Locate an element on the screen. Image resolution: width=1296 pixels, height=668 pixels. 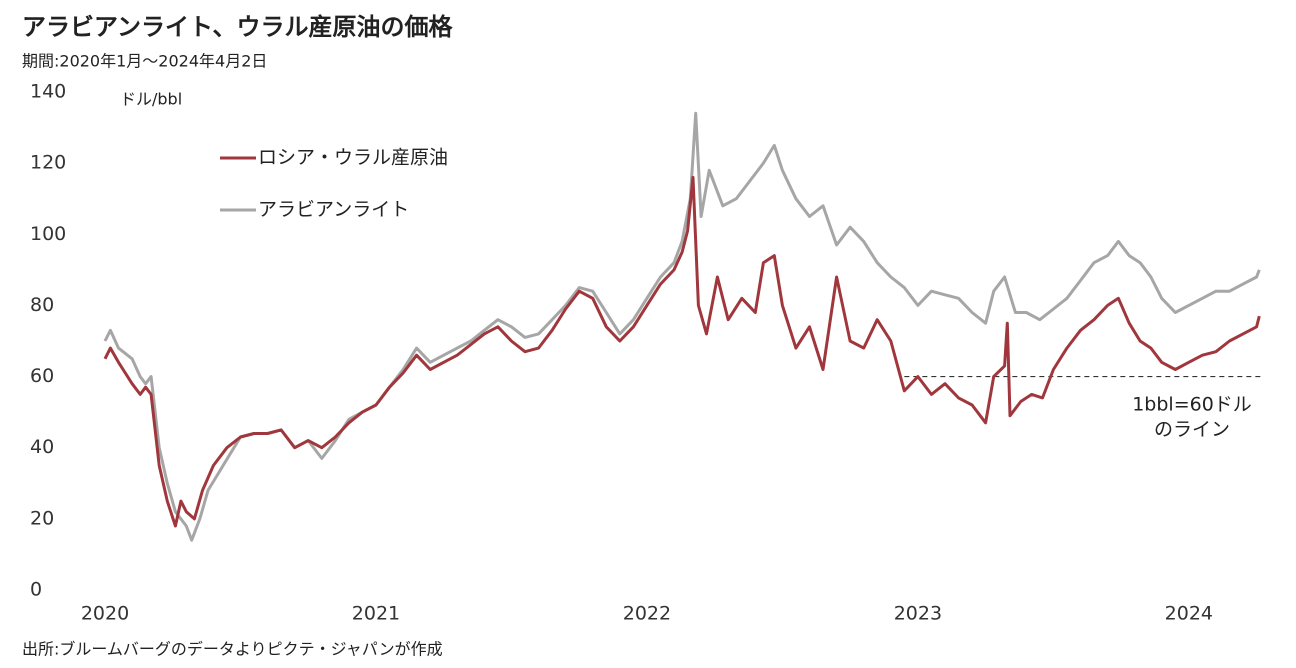
y-tick-label: 80 is located at coordinates (42, 305).